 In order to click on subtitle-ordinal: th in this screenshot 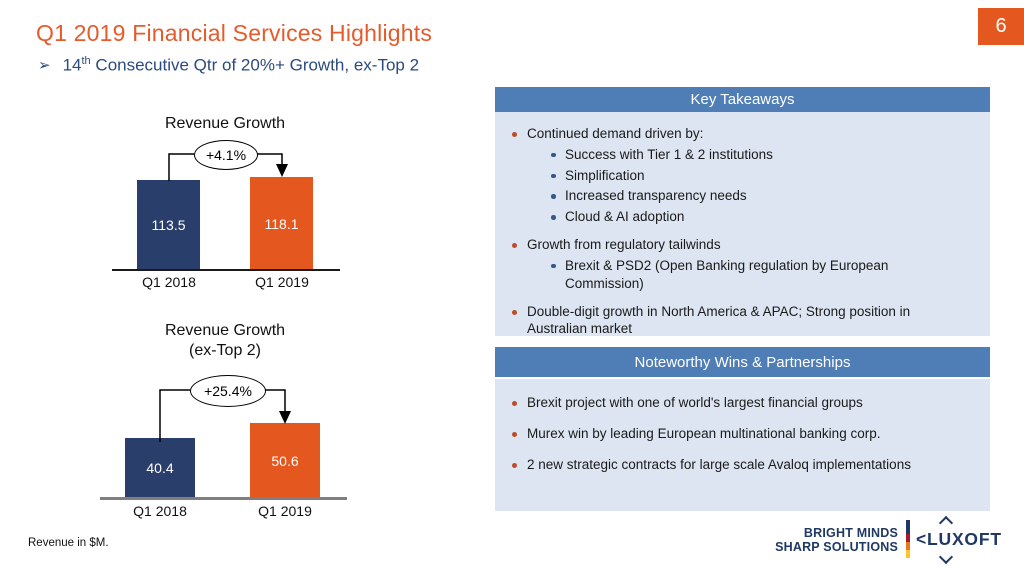, I will do `click(86, 61)`.